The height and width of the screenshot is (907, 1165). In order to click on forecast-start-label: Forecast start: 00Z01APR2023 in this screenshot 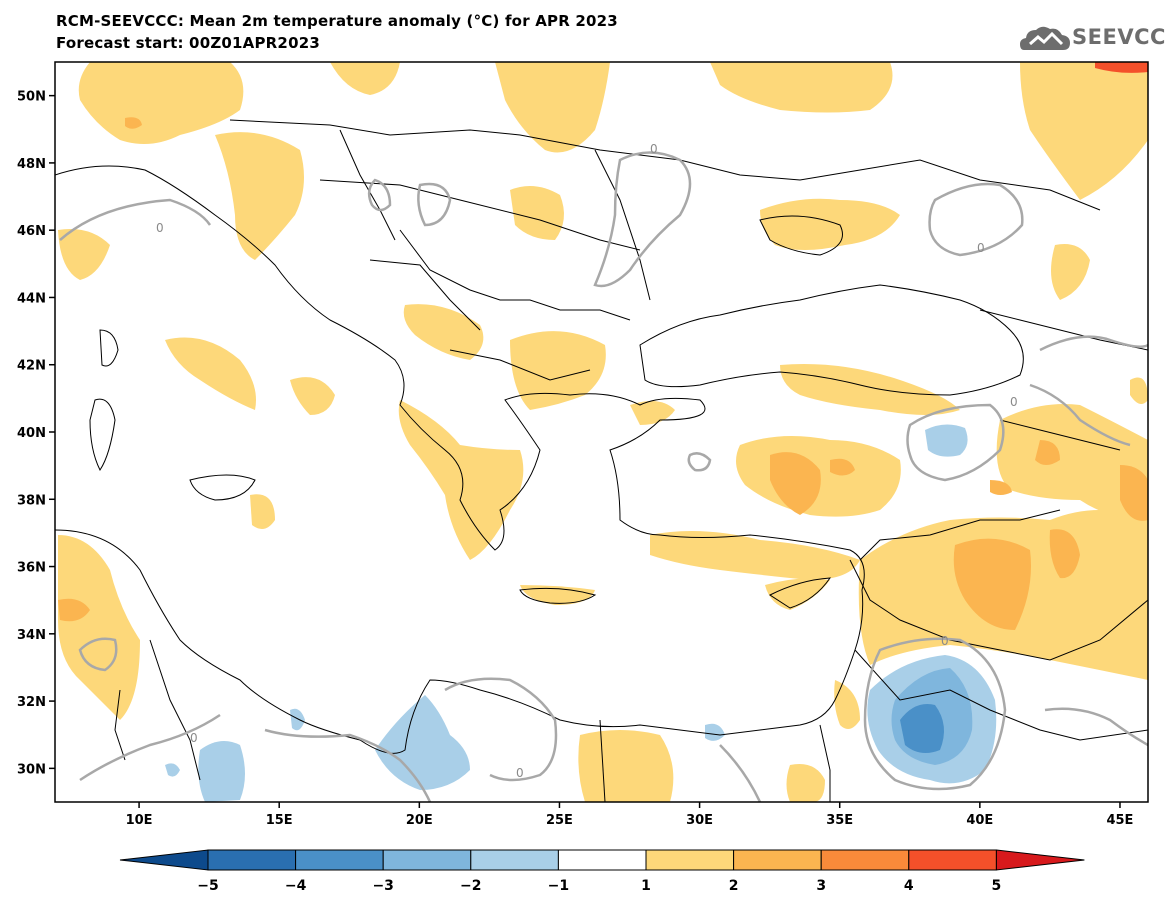, I will do `click(188, 43)`.